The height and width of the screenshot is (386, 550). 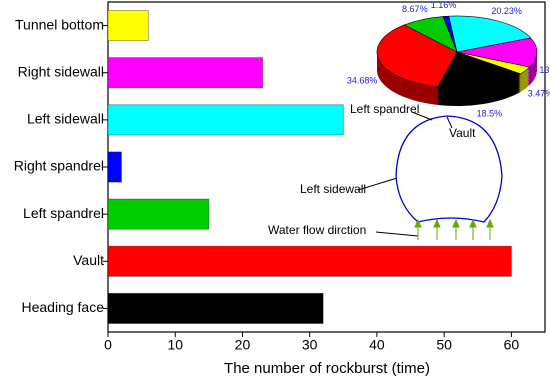 I want to click on pie-label: 8.67%, so click(x=415, y=9).